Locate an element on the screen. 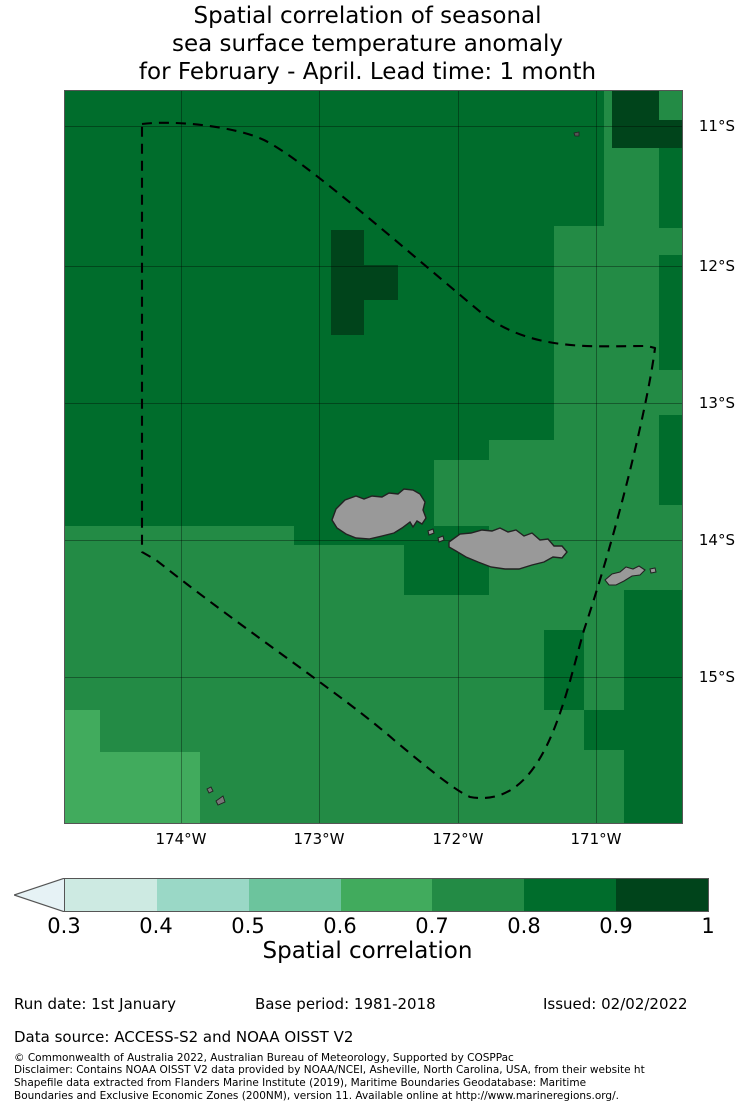 This screenshot has width=735, height=1110. colorbar-tick-label: 0.3 is located at coordinates (64, 926).